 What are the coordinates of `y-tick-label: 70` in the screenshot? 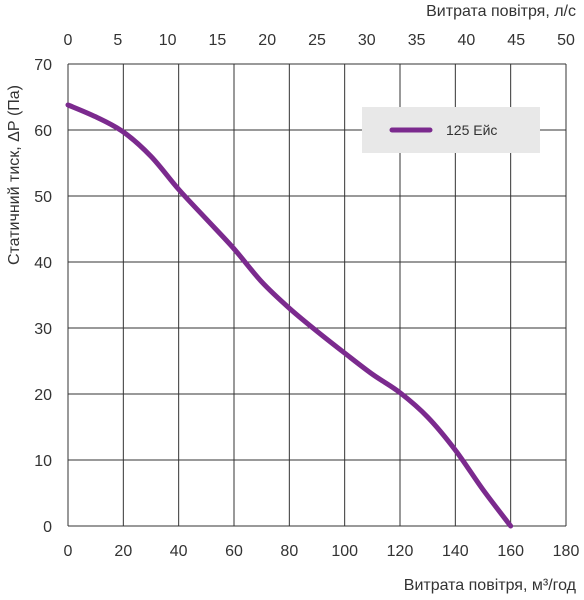 It's located at (43, 65).